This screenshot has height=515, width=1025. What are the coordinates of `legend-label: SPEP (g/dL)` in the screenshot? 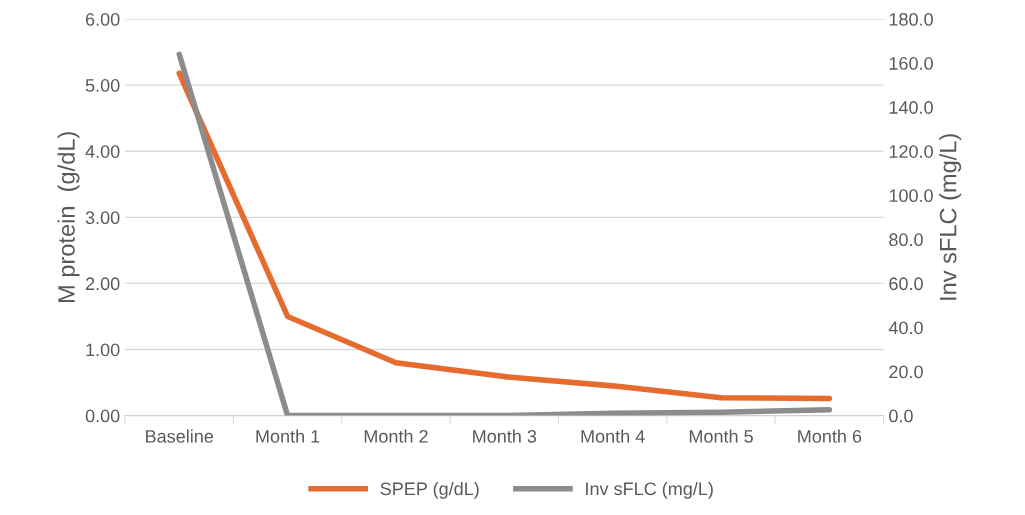 It's located at (429, 490).